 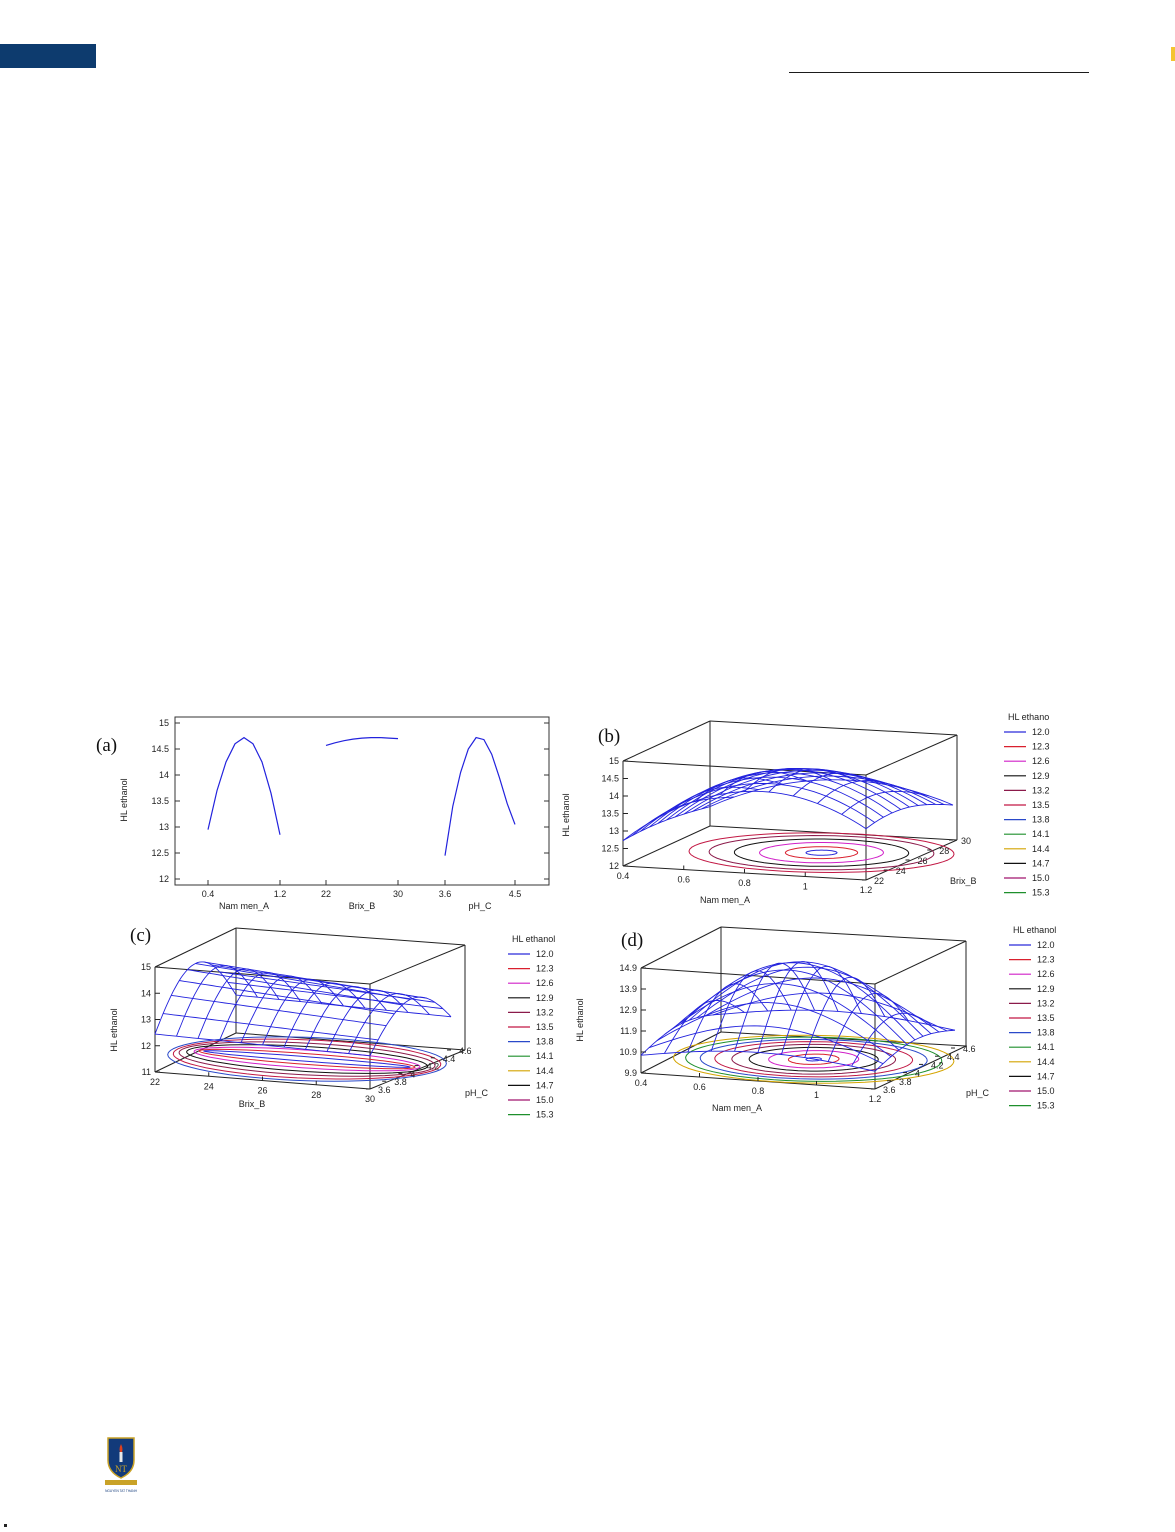 I want to click on header-accent-bar, so click(x=48, y=56).